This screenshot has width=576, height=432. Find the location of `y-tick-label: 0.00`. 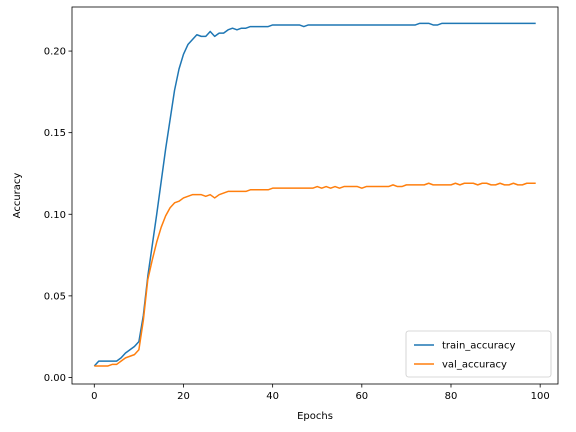

y-tick-label: 0.00 is located at coordinates (55, 378).